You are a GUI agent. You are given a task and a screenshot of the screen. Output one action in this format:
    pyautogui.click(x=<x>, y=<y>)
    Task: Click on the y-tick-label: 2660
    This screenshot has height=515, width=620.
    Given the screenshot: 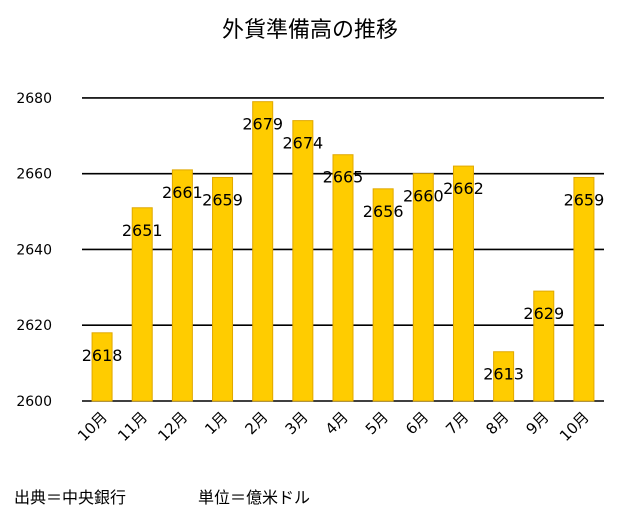 What is the action you would take?
    pyautogui.click(x=34, y=175)
    